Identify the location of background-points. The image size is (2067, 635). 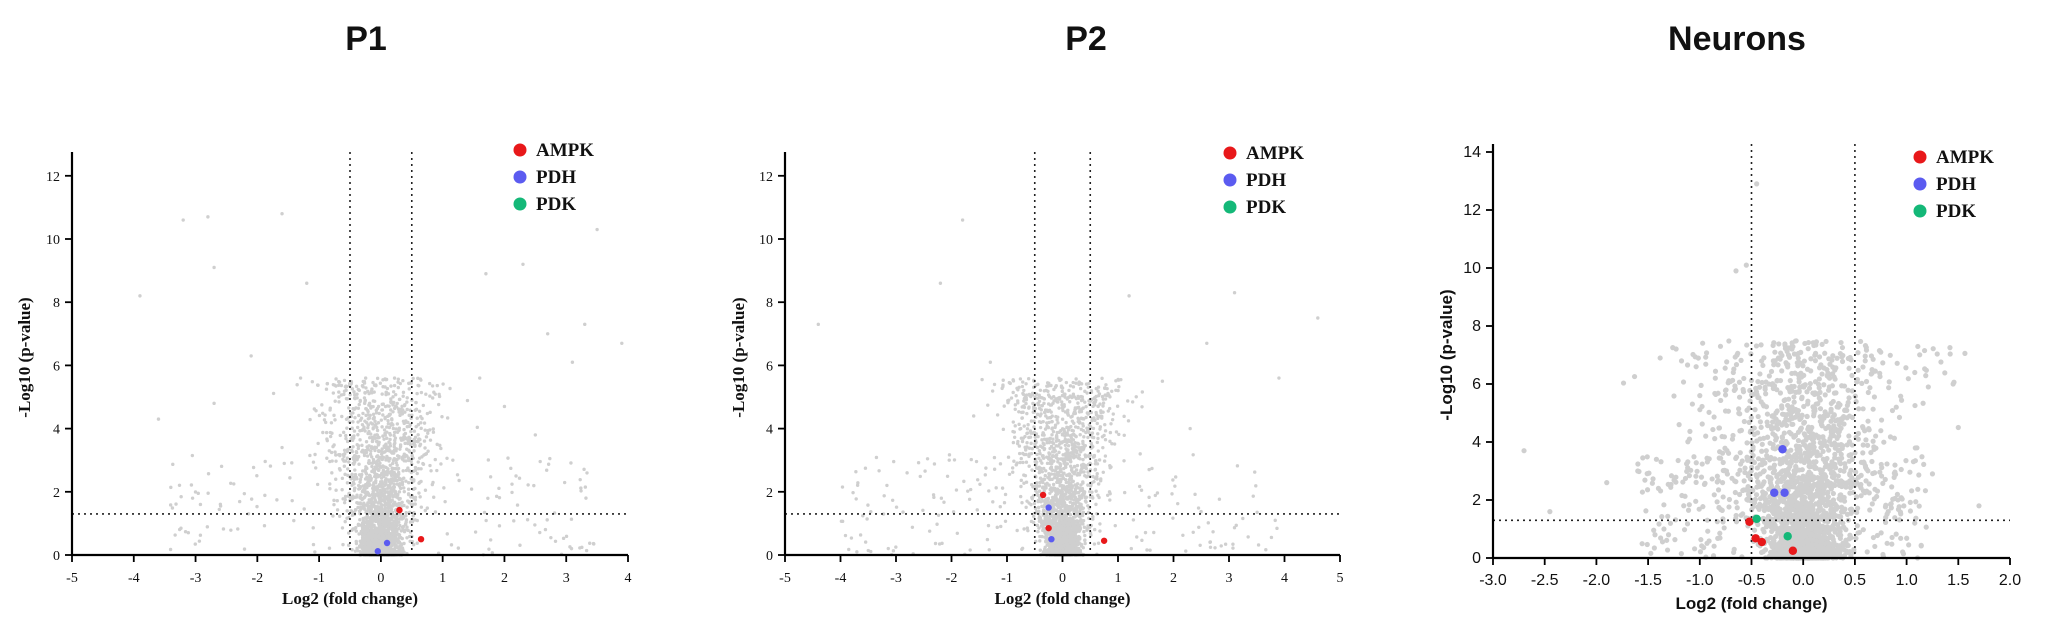
(1068, 387).